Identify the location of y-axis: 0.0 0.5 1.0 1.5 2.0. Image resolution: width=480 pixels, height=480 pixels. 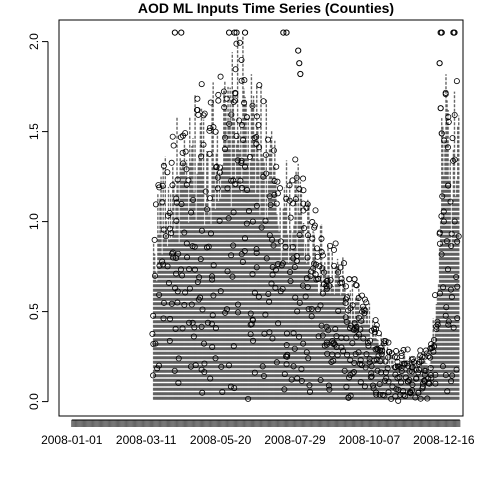
(38, 221).